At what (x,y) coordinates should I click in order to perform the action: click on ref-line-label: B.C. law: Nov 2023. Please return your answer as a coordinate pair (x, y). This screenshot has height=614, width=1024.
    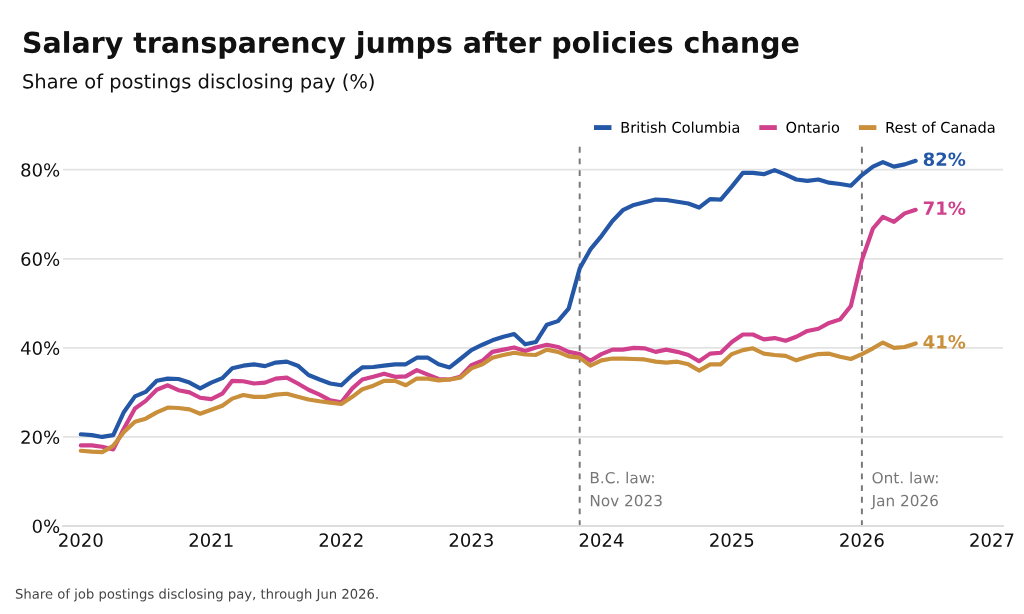
    Looking at the image, I should click on (626, 489).